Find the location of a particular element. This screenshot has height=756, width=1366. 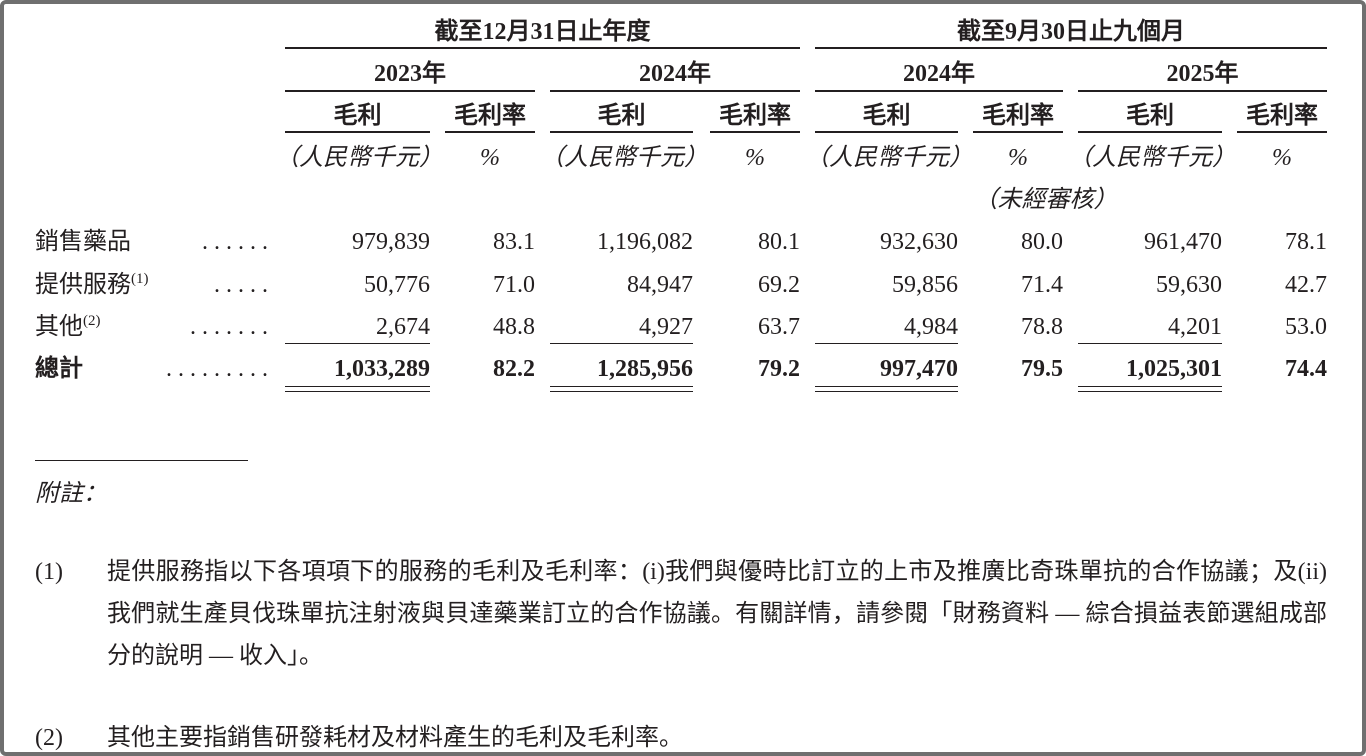

row-label: 銷售藥品 is located at coordinates (83, 242).